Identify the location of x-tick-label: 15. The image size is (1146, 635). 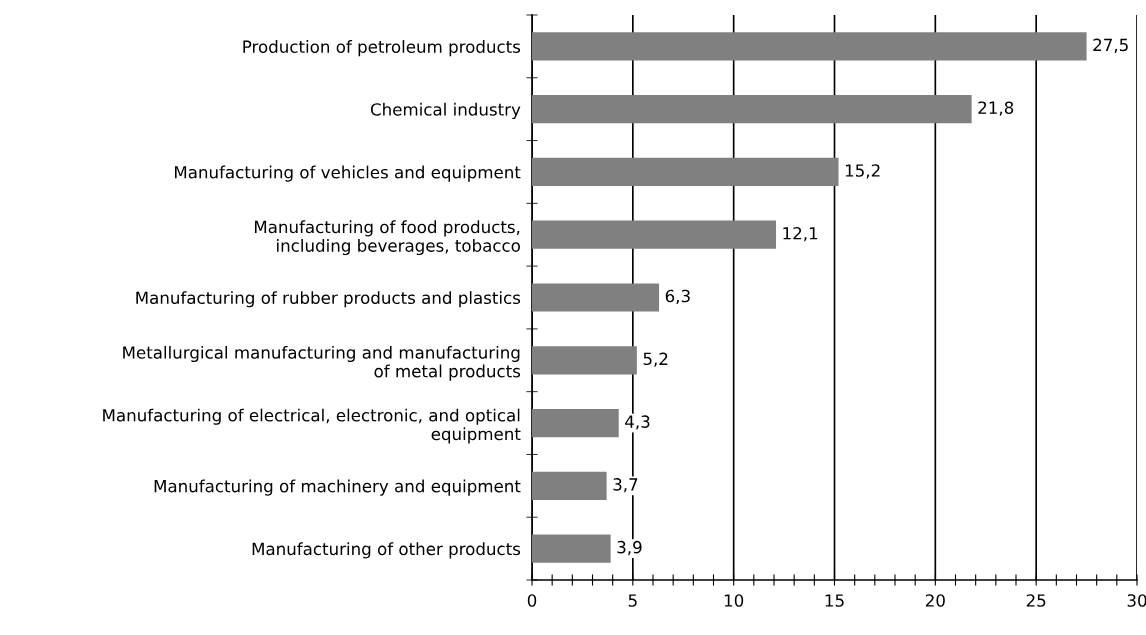
(834, 600).